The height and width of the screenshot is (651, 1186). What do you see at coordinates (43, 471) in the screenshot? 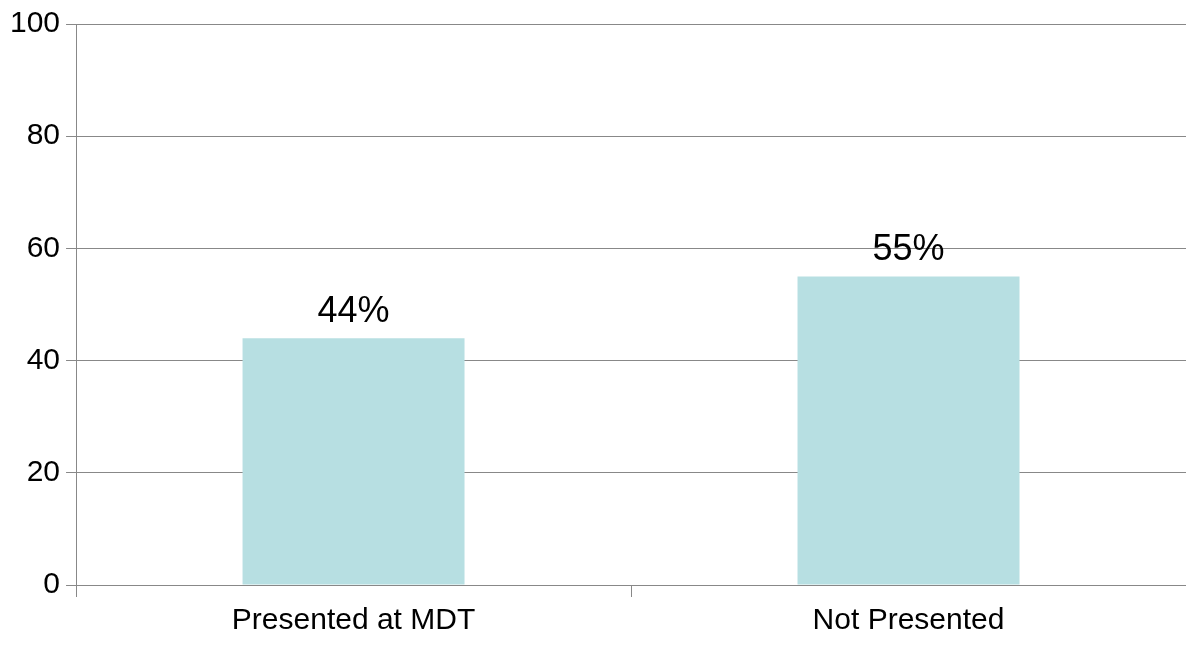
I see `y-tick-label: 20` at bounding box center [43, 471].